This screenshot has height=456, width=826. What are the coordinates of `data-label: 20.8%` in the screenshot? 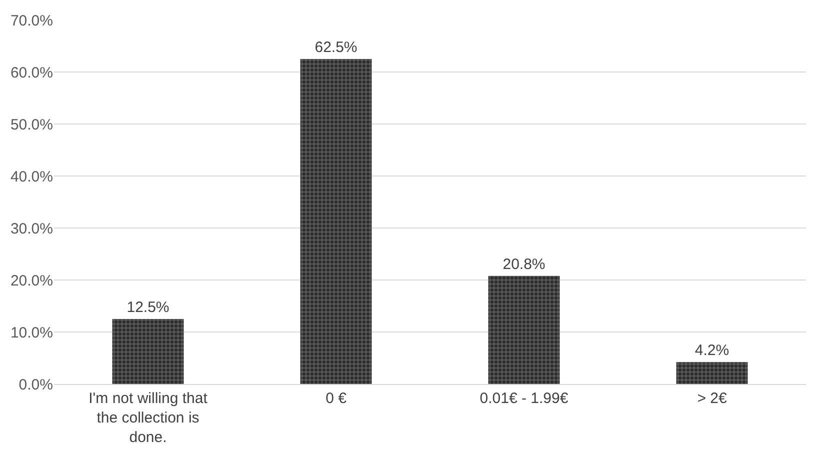 It's located at (524, 264).